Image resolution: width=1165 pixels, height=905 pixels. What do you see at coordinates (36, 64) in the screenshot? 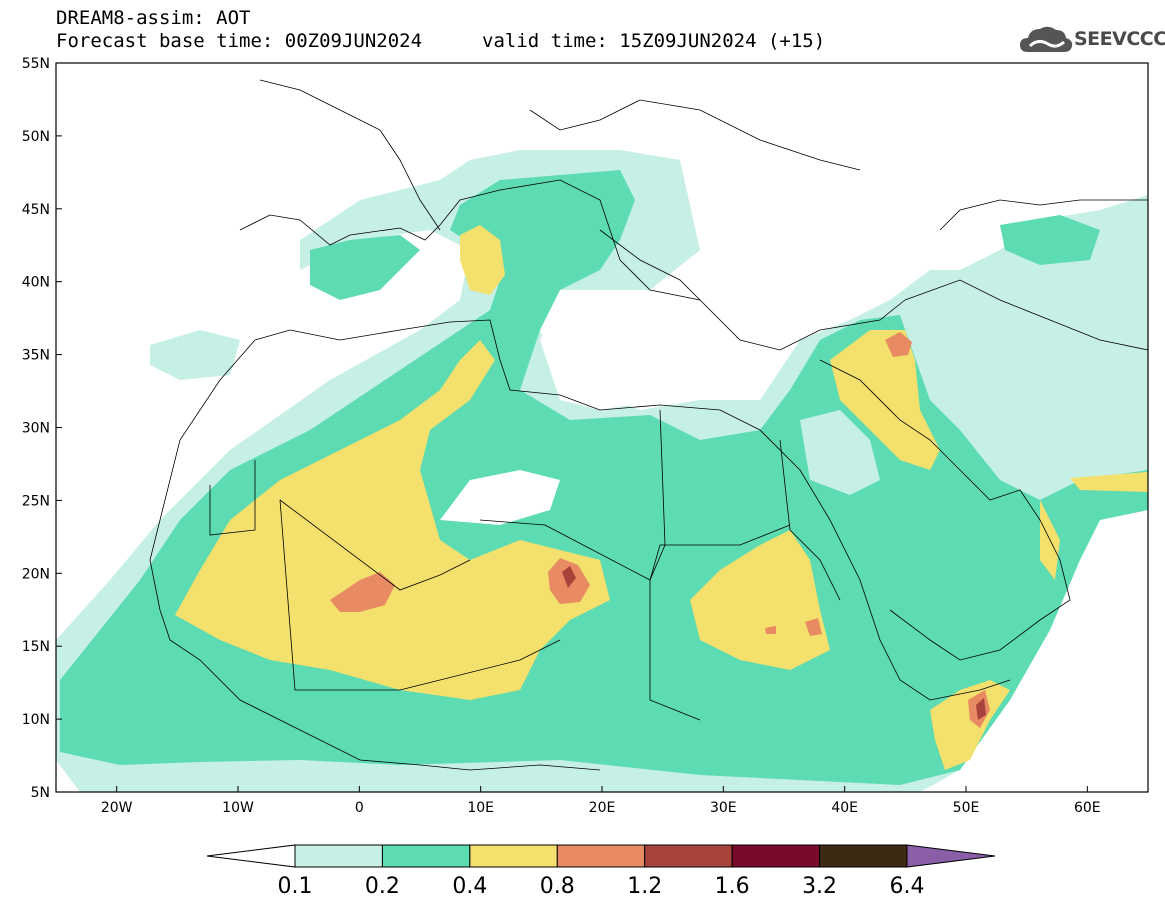
I see `y-tick-label: 55N` at bounding box center [36, 64].